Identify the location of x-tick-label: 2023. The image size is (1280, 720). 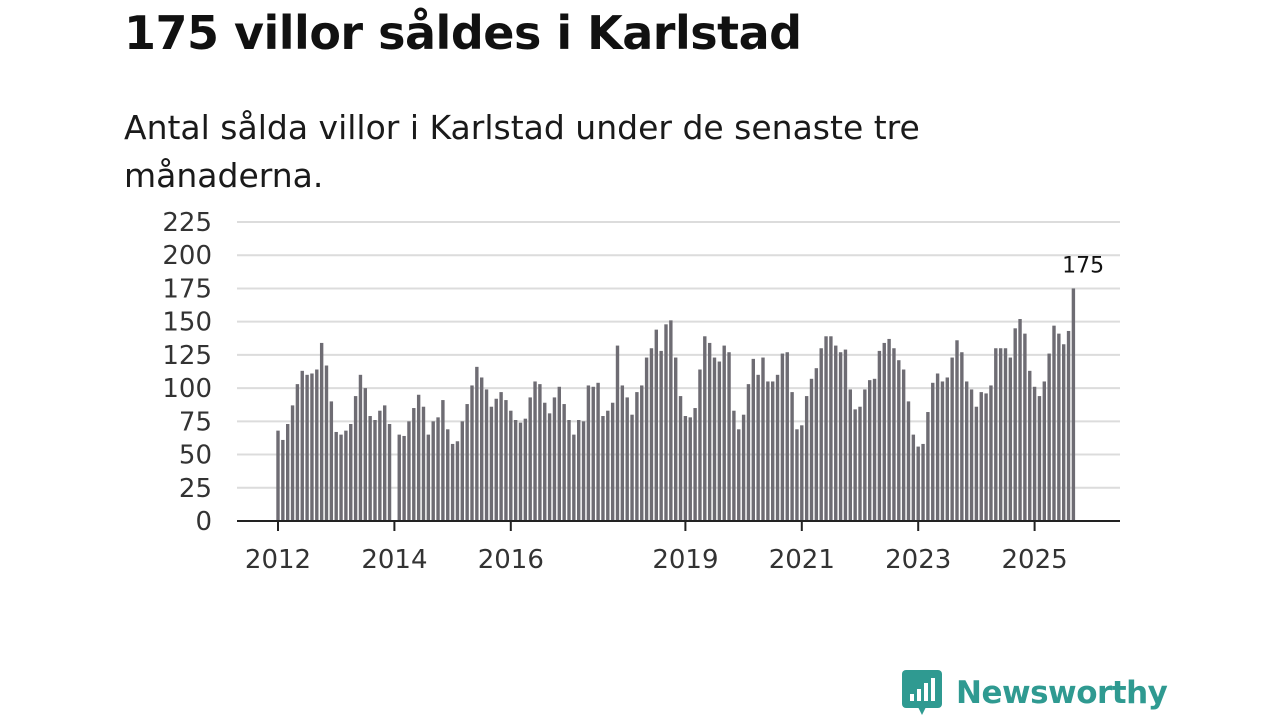
(918, 560).